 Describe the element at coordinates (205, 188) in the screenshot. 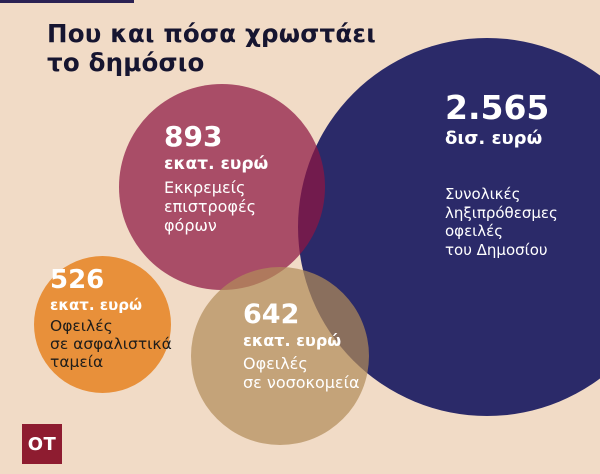

I see `desc-line: Εκκρεμείς` at that location.